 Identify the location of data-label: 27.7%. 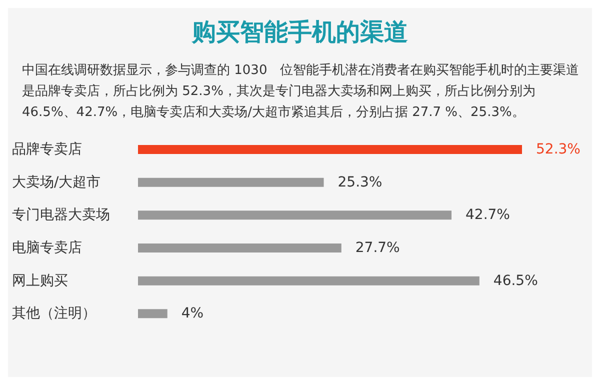
(377, 248).